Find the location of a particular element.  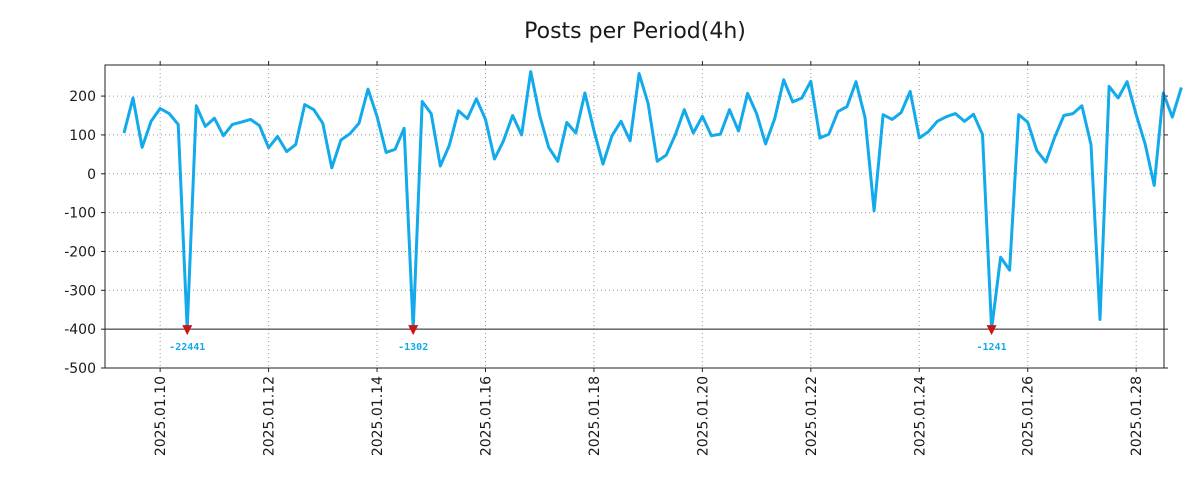

offscale-label: -22441 is located at coordinates (187, 347).